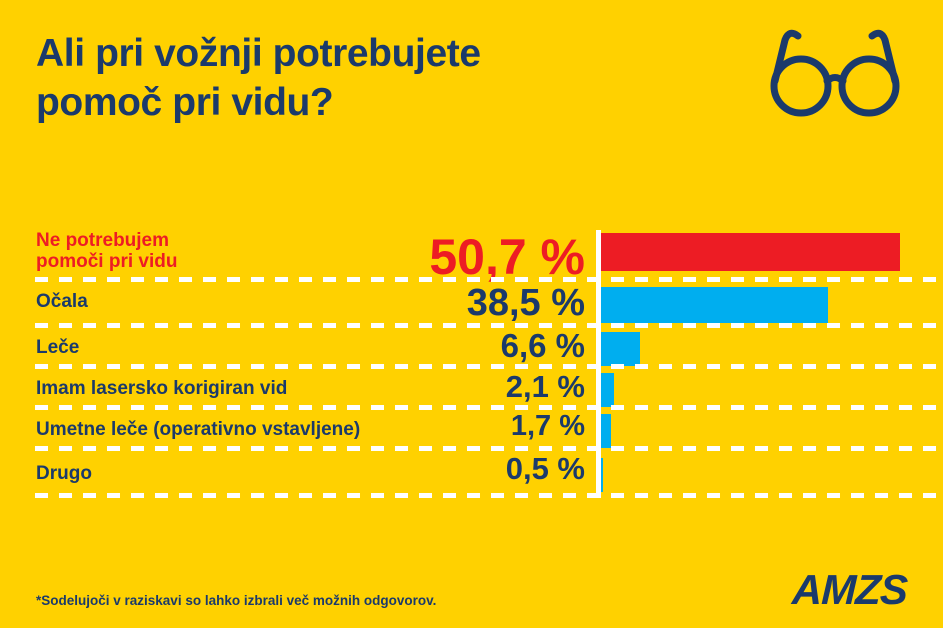  What do you see at coordinates (507, 257) in the screenshot?
I see `row-value: 50,7 %` at bounding box center [507, 257].